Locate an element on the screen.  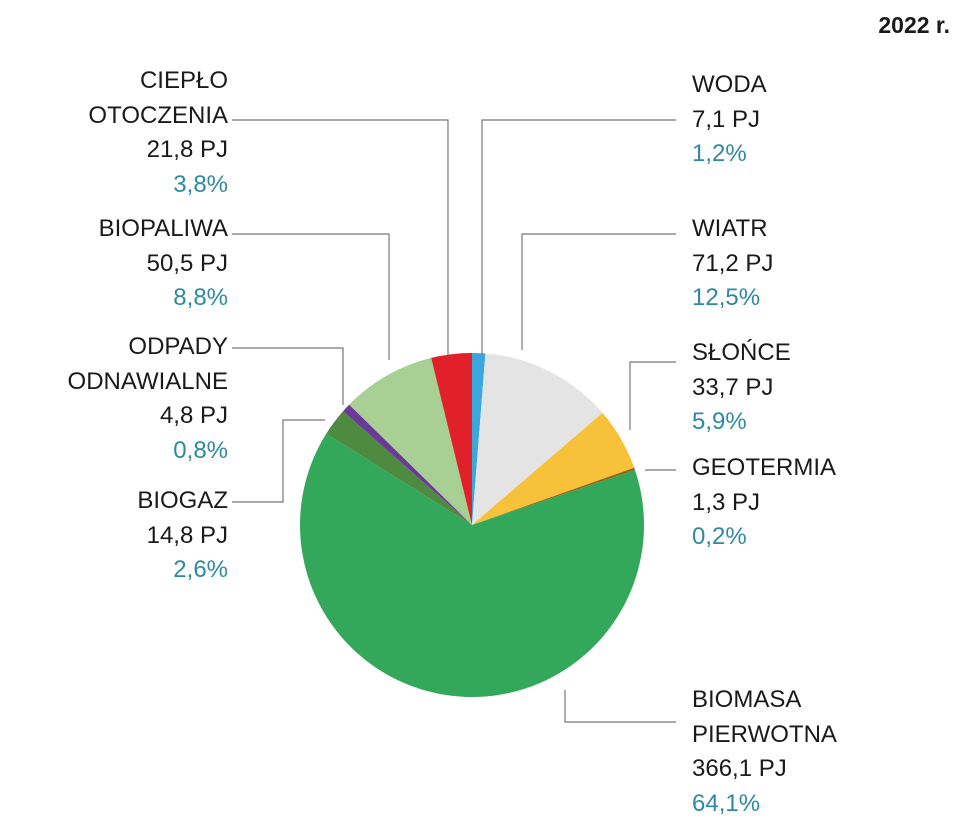
label-geotermia: GEOTERMIA 1,3 PJ 0,2% is located at coordinates (764, 503).